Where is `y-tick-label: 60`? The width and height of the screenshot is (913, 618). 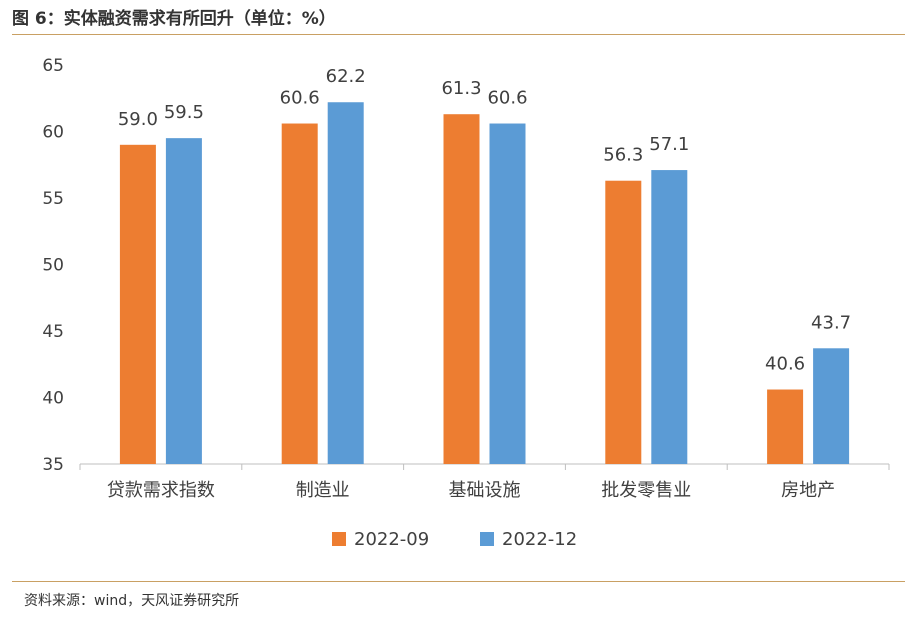 y-tick-label: 60 is located at coordinates (53, 133).